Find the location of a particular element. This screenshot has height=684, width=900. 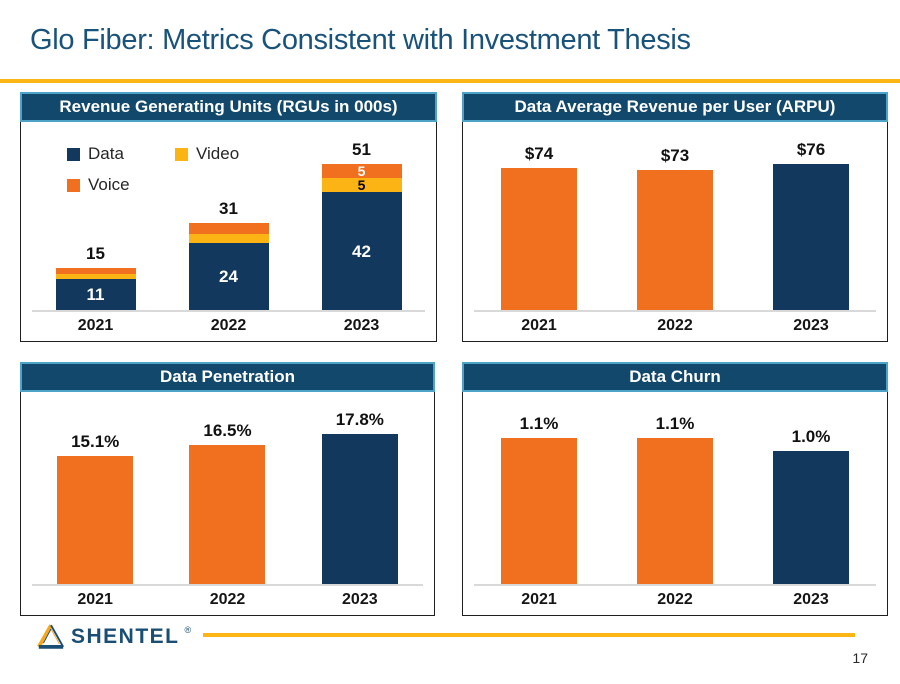

churn-chart: 1.1% 1.1% 1.0% 2021 2022 2023 is located at coordinates (675, 505).